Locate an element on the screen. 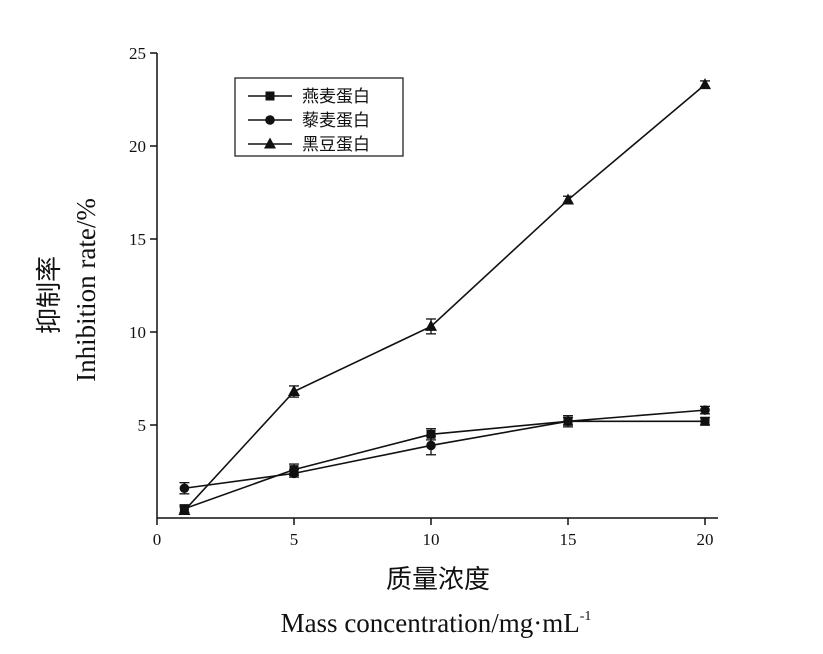  x-axis-title-en-main: Mass concentration/mg·mL is located at coordinates (430, 623).